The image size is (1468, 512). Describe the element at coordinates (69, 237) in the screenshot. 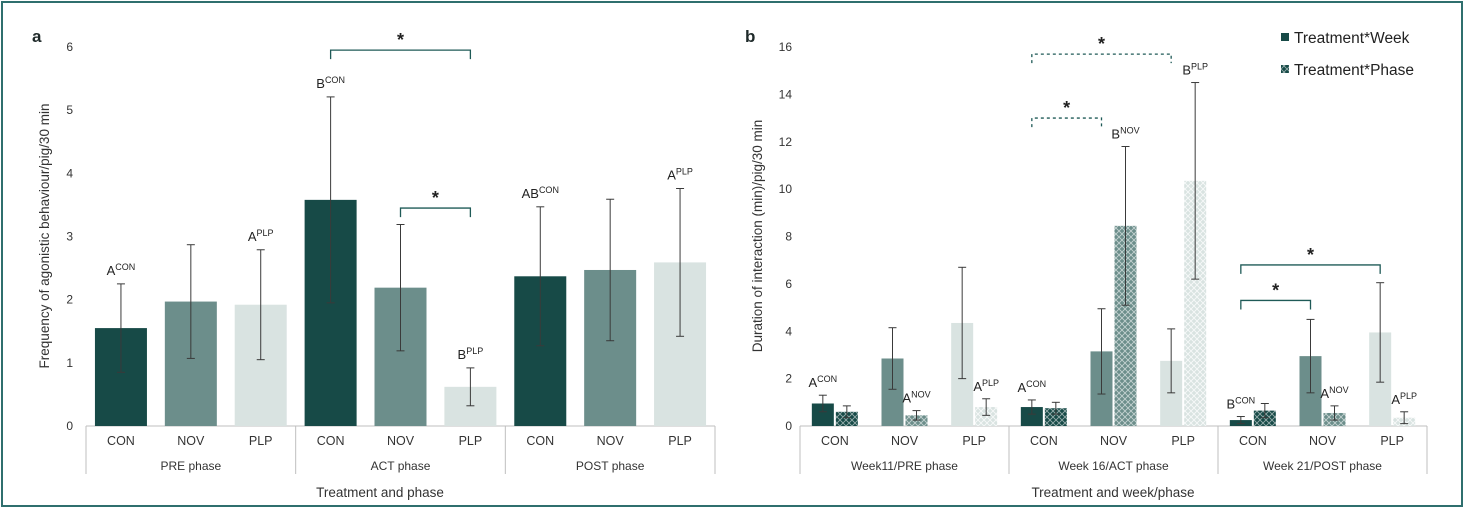

I see `y-tick-label: 3` at that location.